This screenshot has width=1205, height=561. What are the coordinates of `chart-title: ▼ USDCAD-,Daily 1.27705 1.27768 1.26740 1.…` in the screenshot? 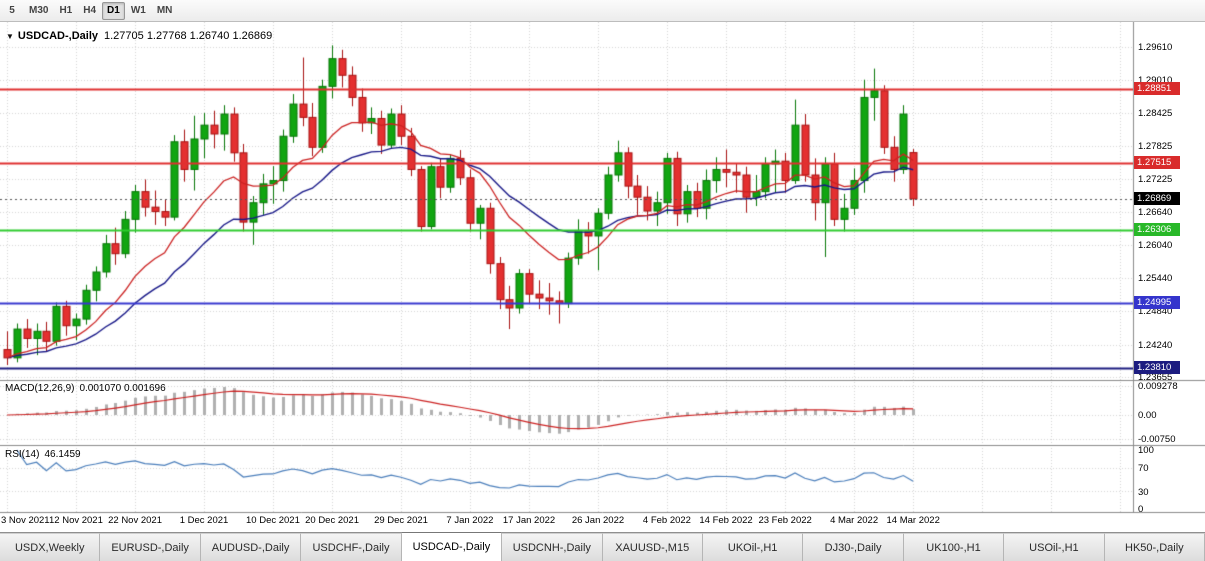 It's located at (139, 36).